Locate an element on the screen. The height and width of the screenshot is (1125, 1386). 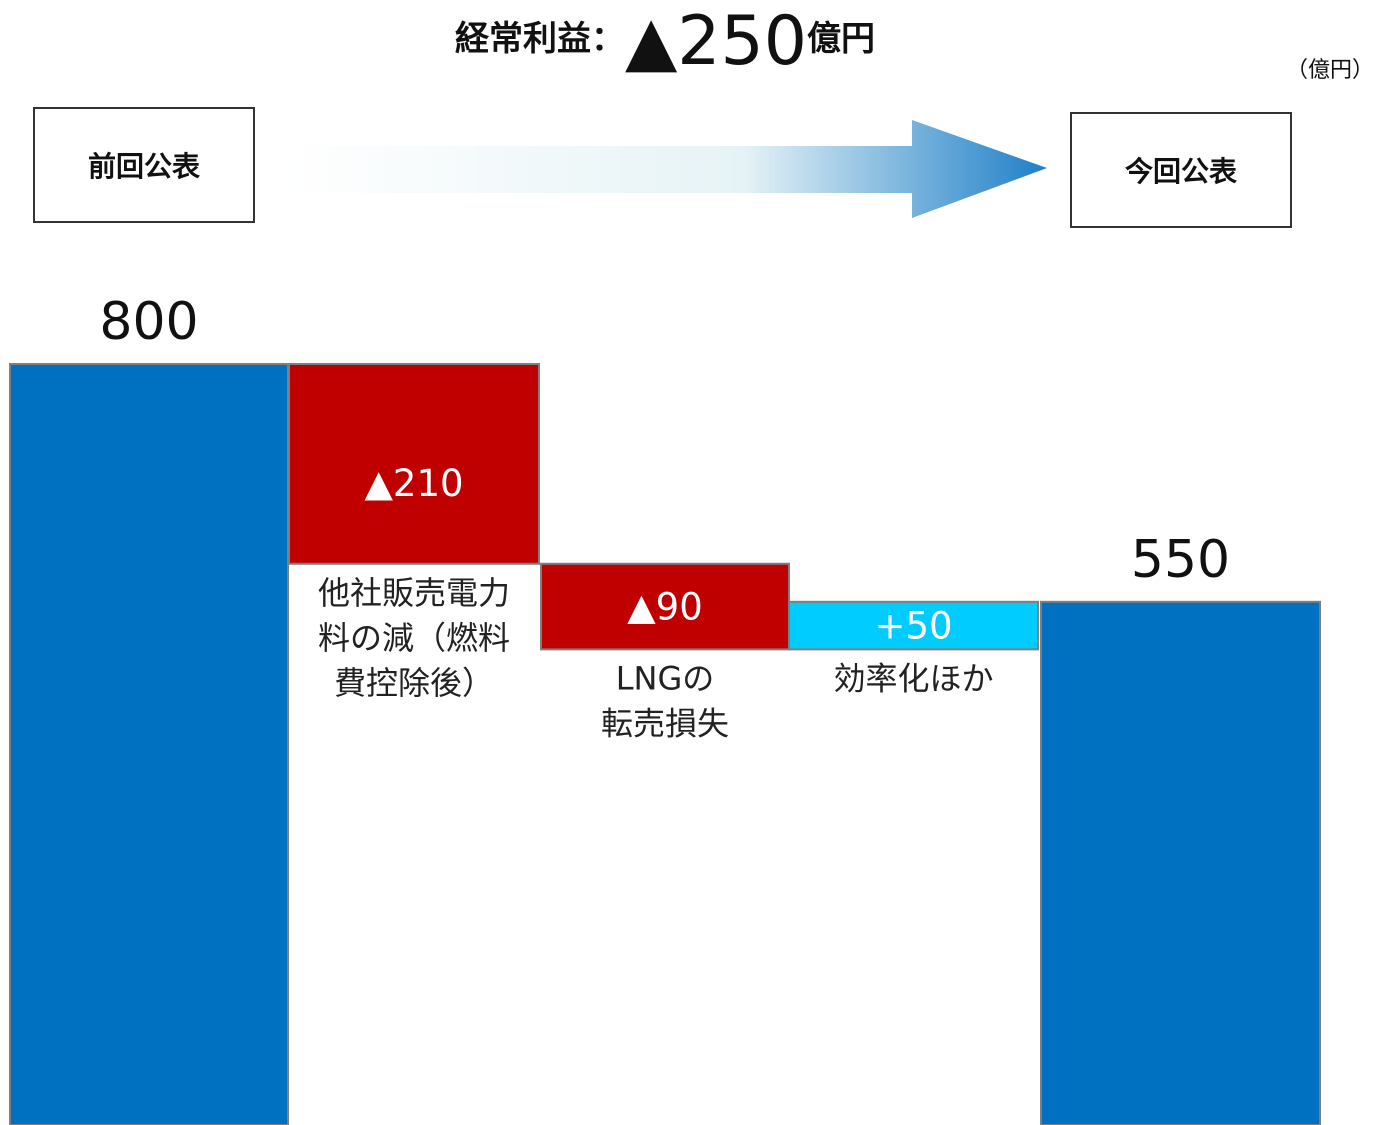
previous-announcement-label: 前回公表 is located at coordinates (143, 166).